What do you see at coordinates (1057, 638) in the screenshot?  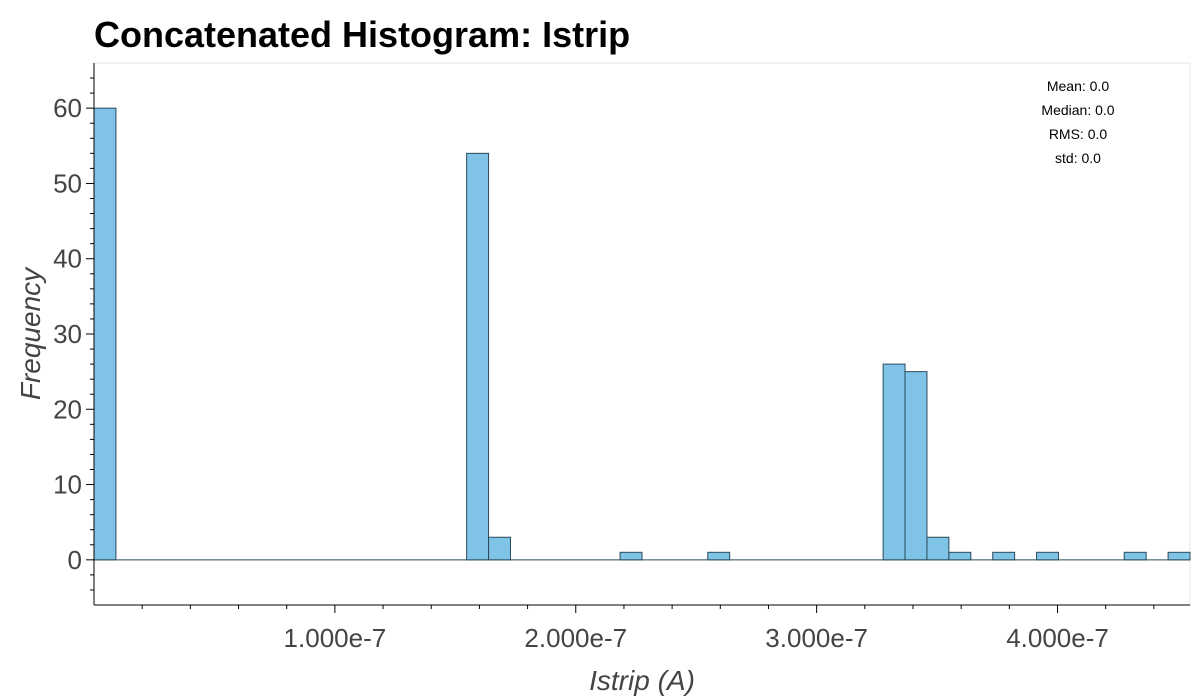 I see `x-tick-label: 4.000e-7` at bounding box center [1057, 638].